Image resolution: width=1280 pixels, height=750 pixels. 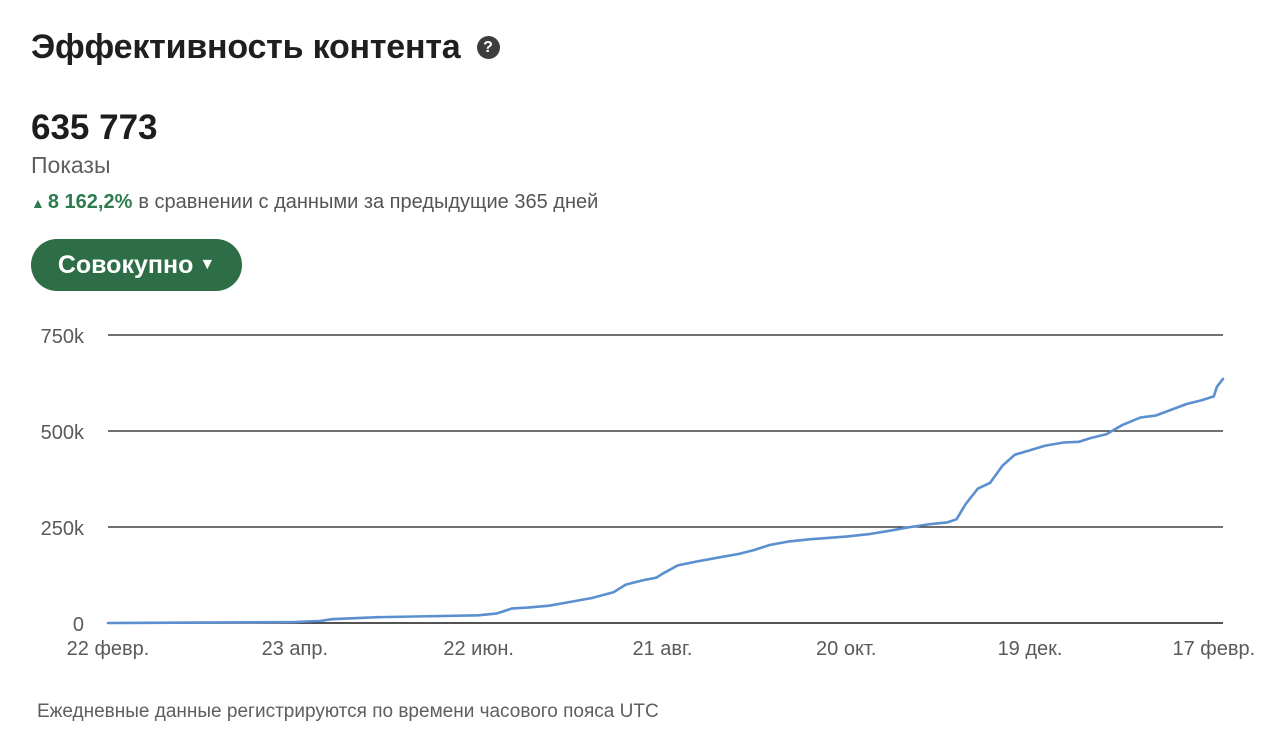 I want to click on x-tick-label: 20 окт., so click(x=846, y=649).